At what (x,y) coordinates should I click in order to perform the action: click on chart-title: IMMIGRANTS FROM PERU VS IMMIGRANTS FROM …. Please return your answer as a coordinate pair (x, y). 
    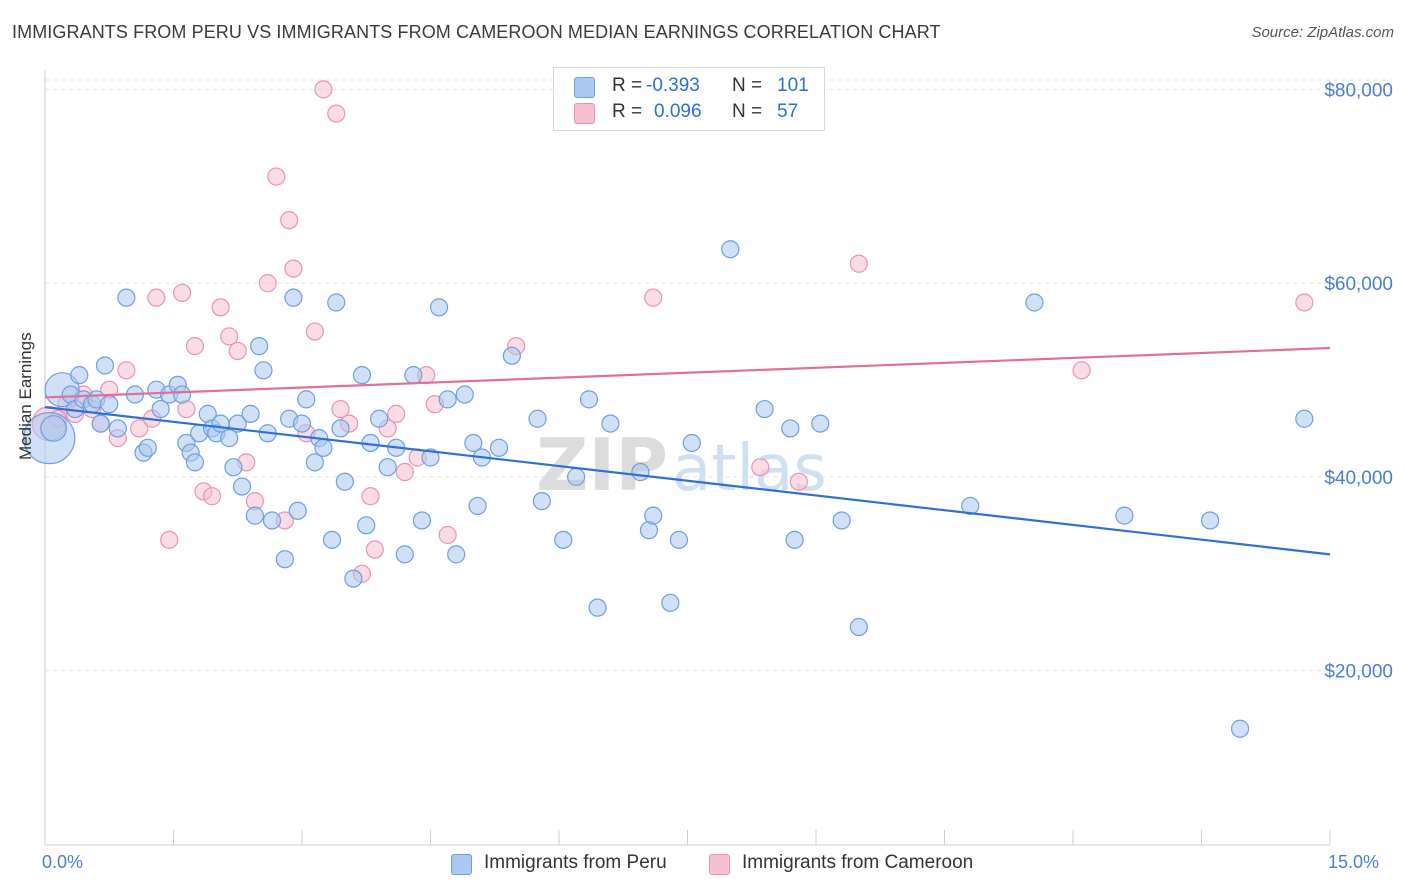
    Looking at the image, I should click on (476, 32).